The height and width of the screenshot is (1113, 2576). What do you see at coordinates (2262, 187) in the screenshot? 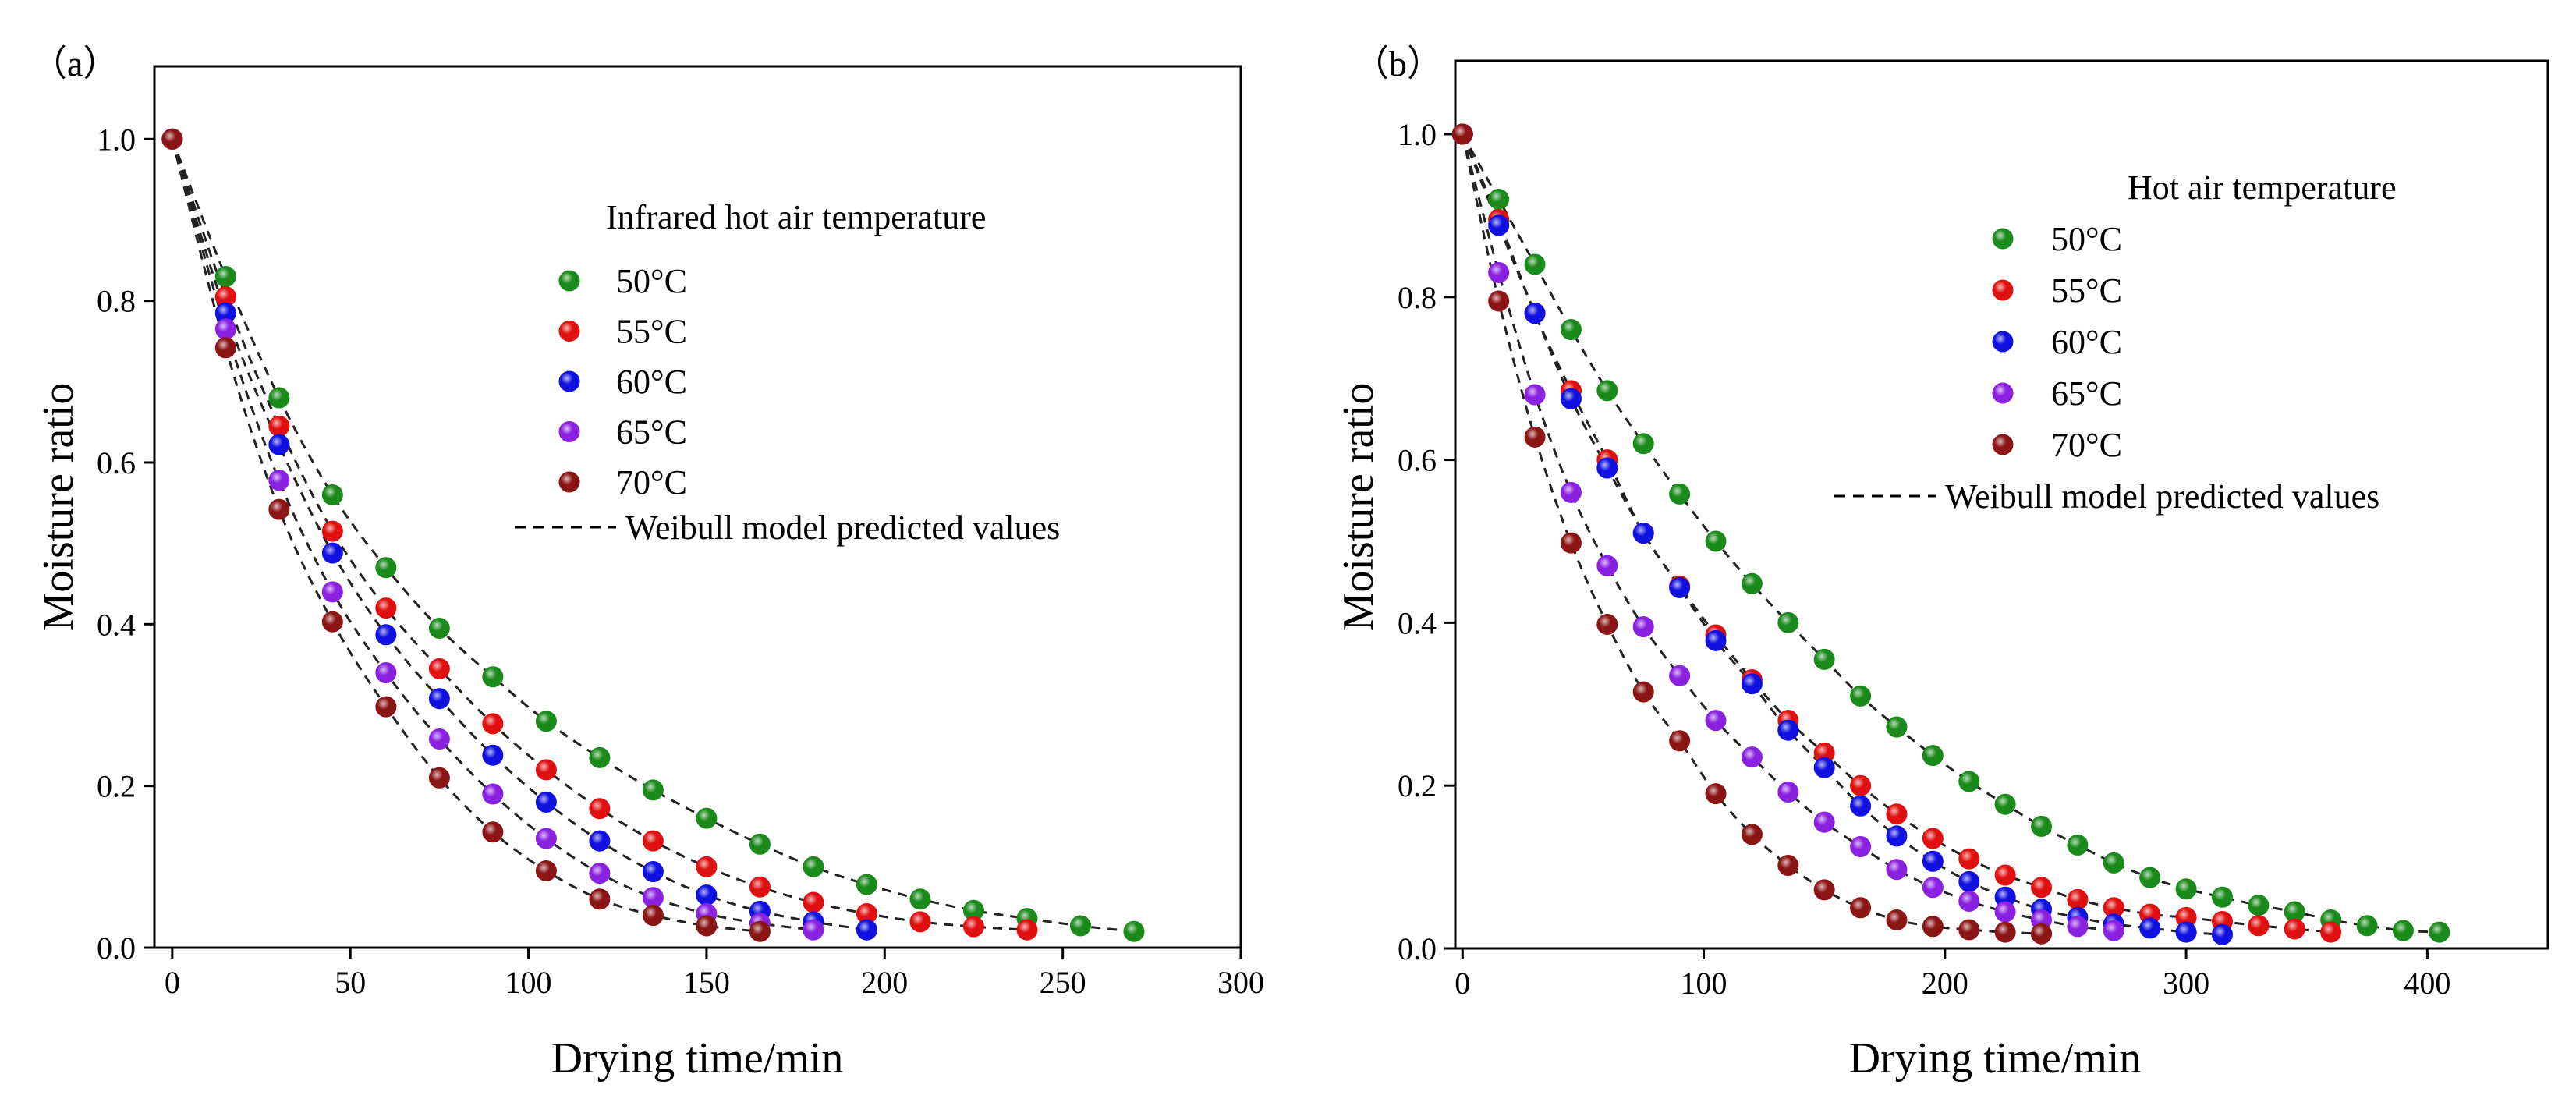
I see `legend-title-b: Hot air temperature` at bounding box center [2262, 187].